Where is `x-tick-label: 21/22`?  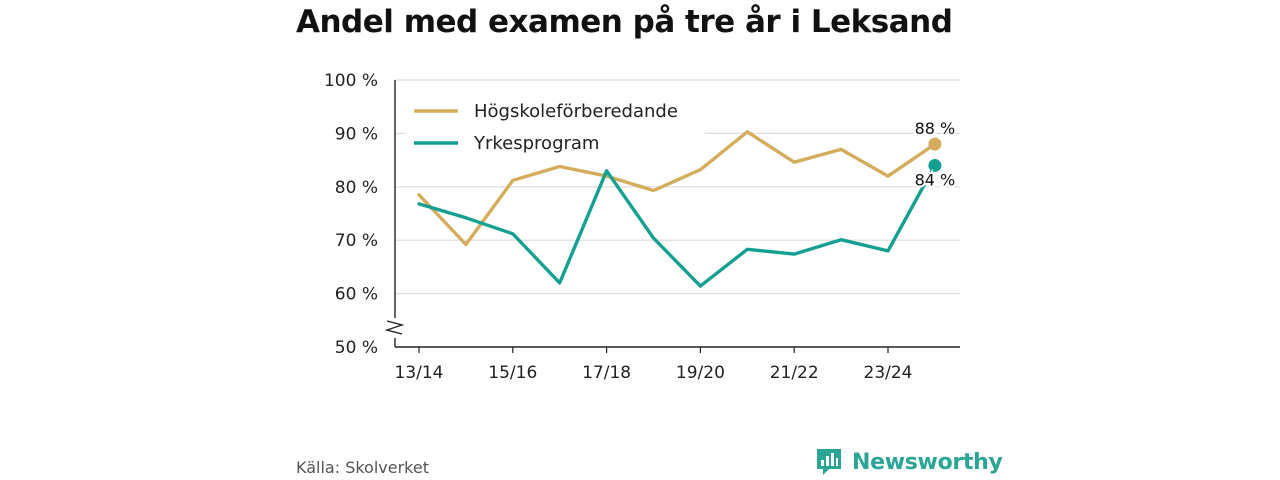
x-tick-label: 21/22 is located at coordinates (794, 373).